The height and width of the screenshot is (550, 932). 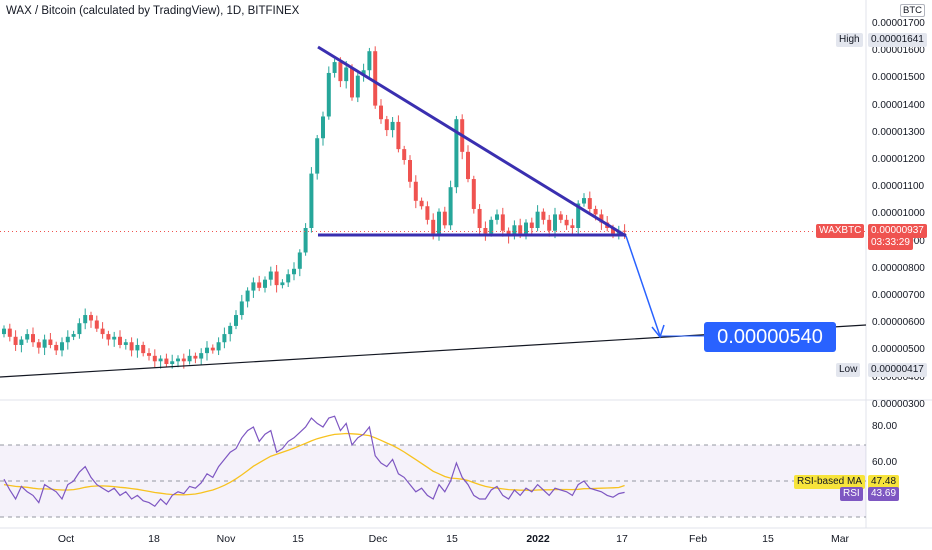 I want to click on price-tick-label: 0.00000300, so click(x=898, y=404).